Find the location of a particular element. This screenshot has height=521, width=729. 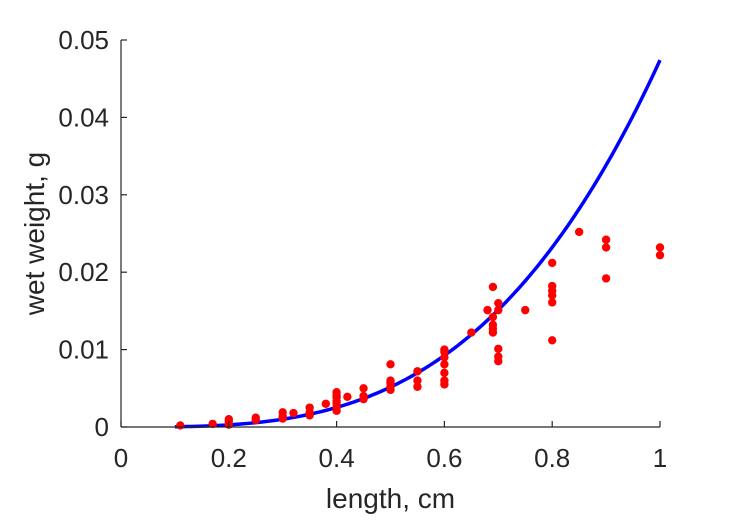

x-tick-label: 0.8 is located at coordinates (552, 458).